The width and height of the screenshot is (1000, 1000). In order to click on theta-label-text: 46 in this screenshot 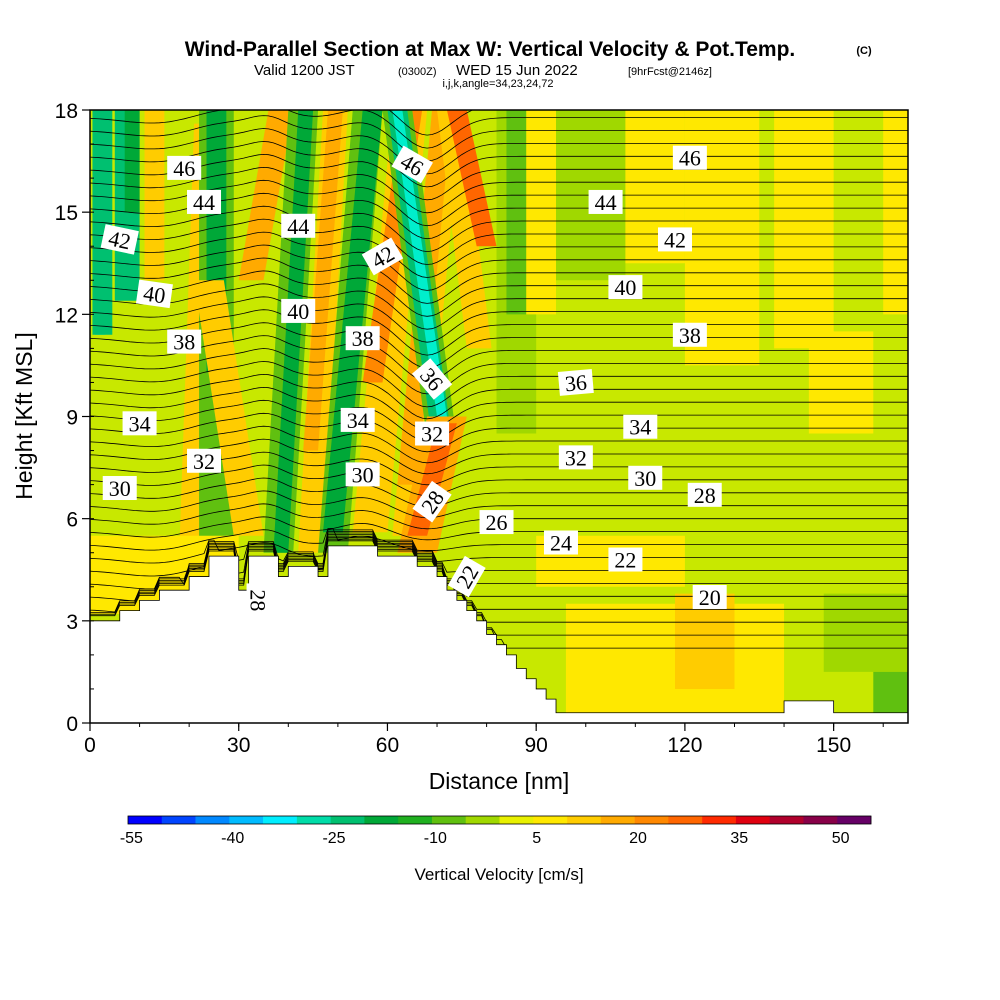, I will do `click(690, 158)`.